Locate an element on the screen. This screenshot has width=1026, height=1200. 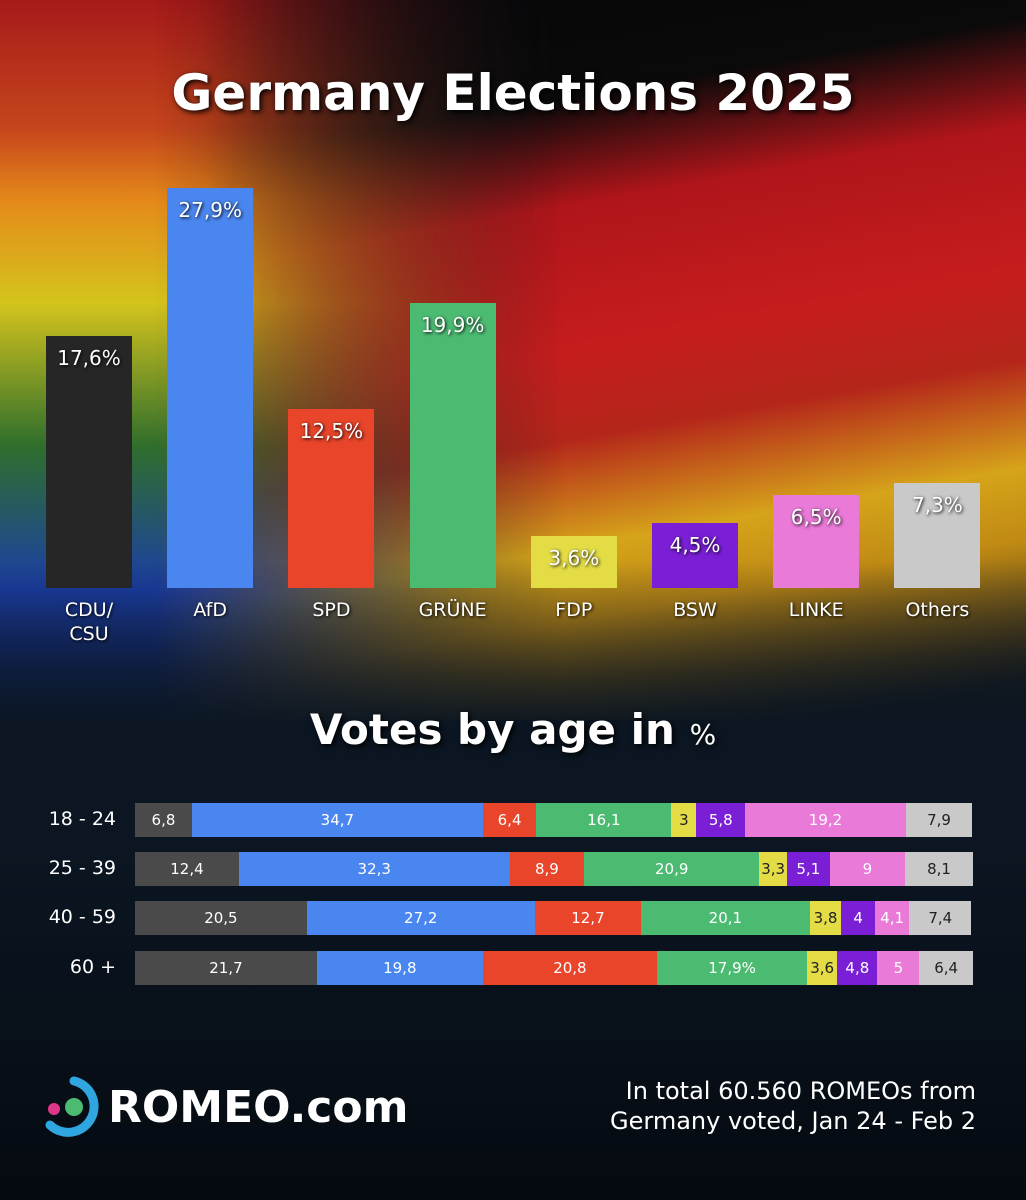
data-label: 8,1 is located at coordinates (939, 869).